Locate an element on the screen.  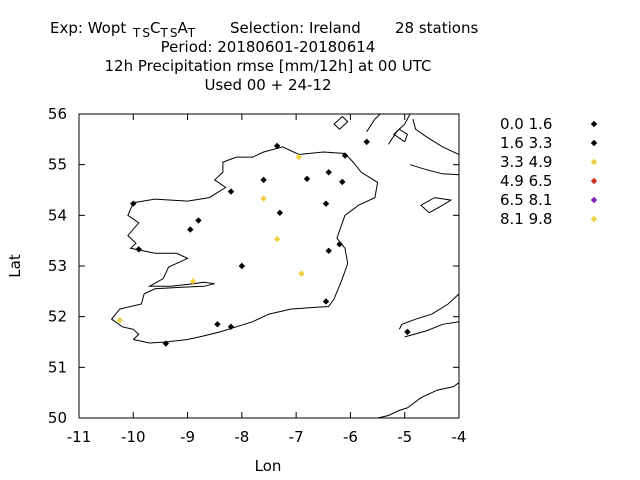
y-tick-label: 53 is located at coordinates (57, 266).